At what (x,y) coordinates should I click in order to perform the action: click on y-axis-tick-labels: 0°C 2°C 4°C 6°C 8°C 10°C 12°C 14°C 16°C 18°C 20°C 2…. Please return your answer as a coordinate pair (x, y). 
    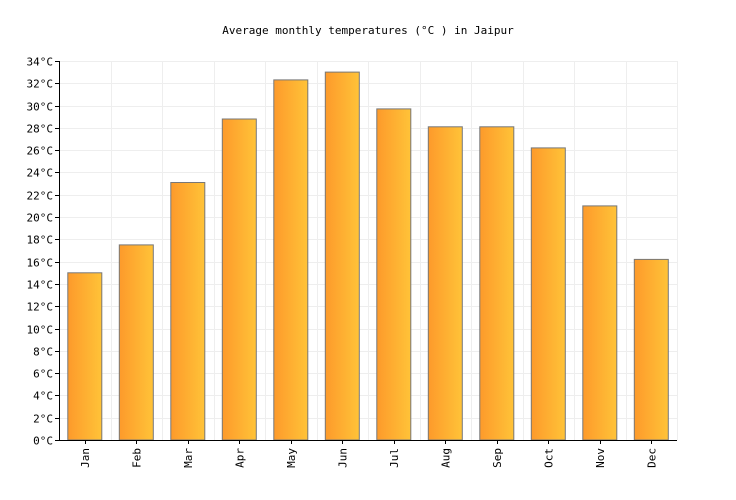
    Looking at the image, I should click on (40, 252).